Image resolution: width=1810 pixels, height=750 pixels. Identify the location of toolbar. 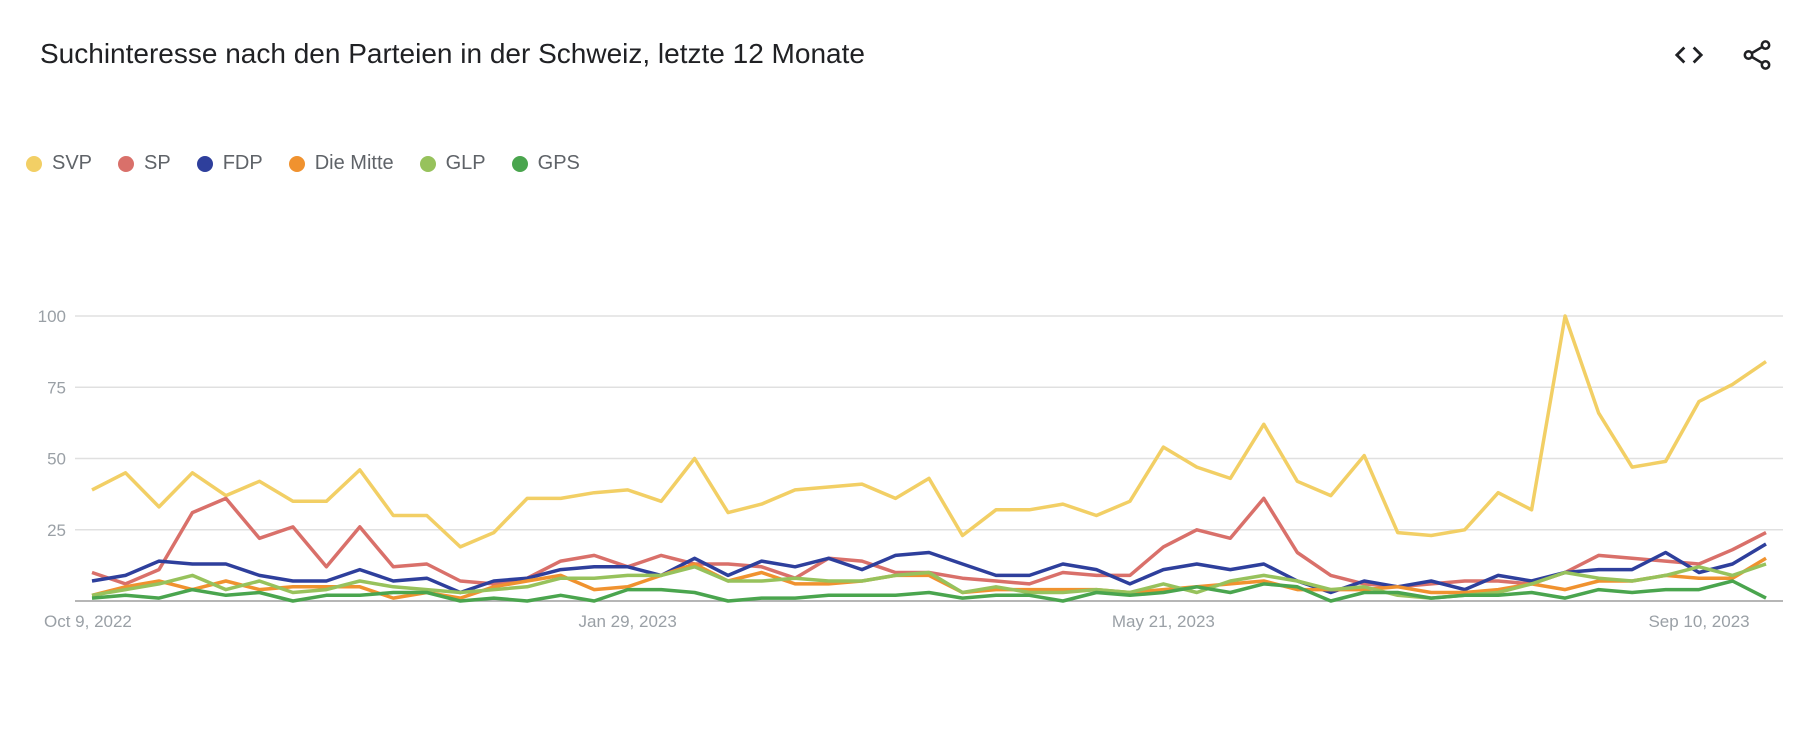
(1723, 55).